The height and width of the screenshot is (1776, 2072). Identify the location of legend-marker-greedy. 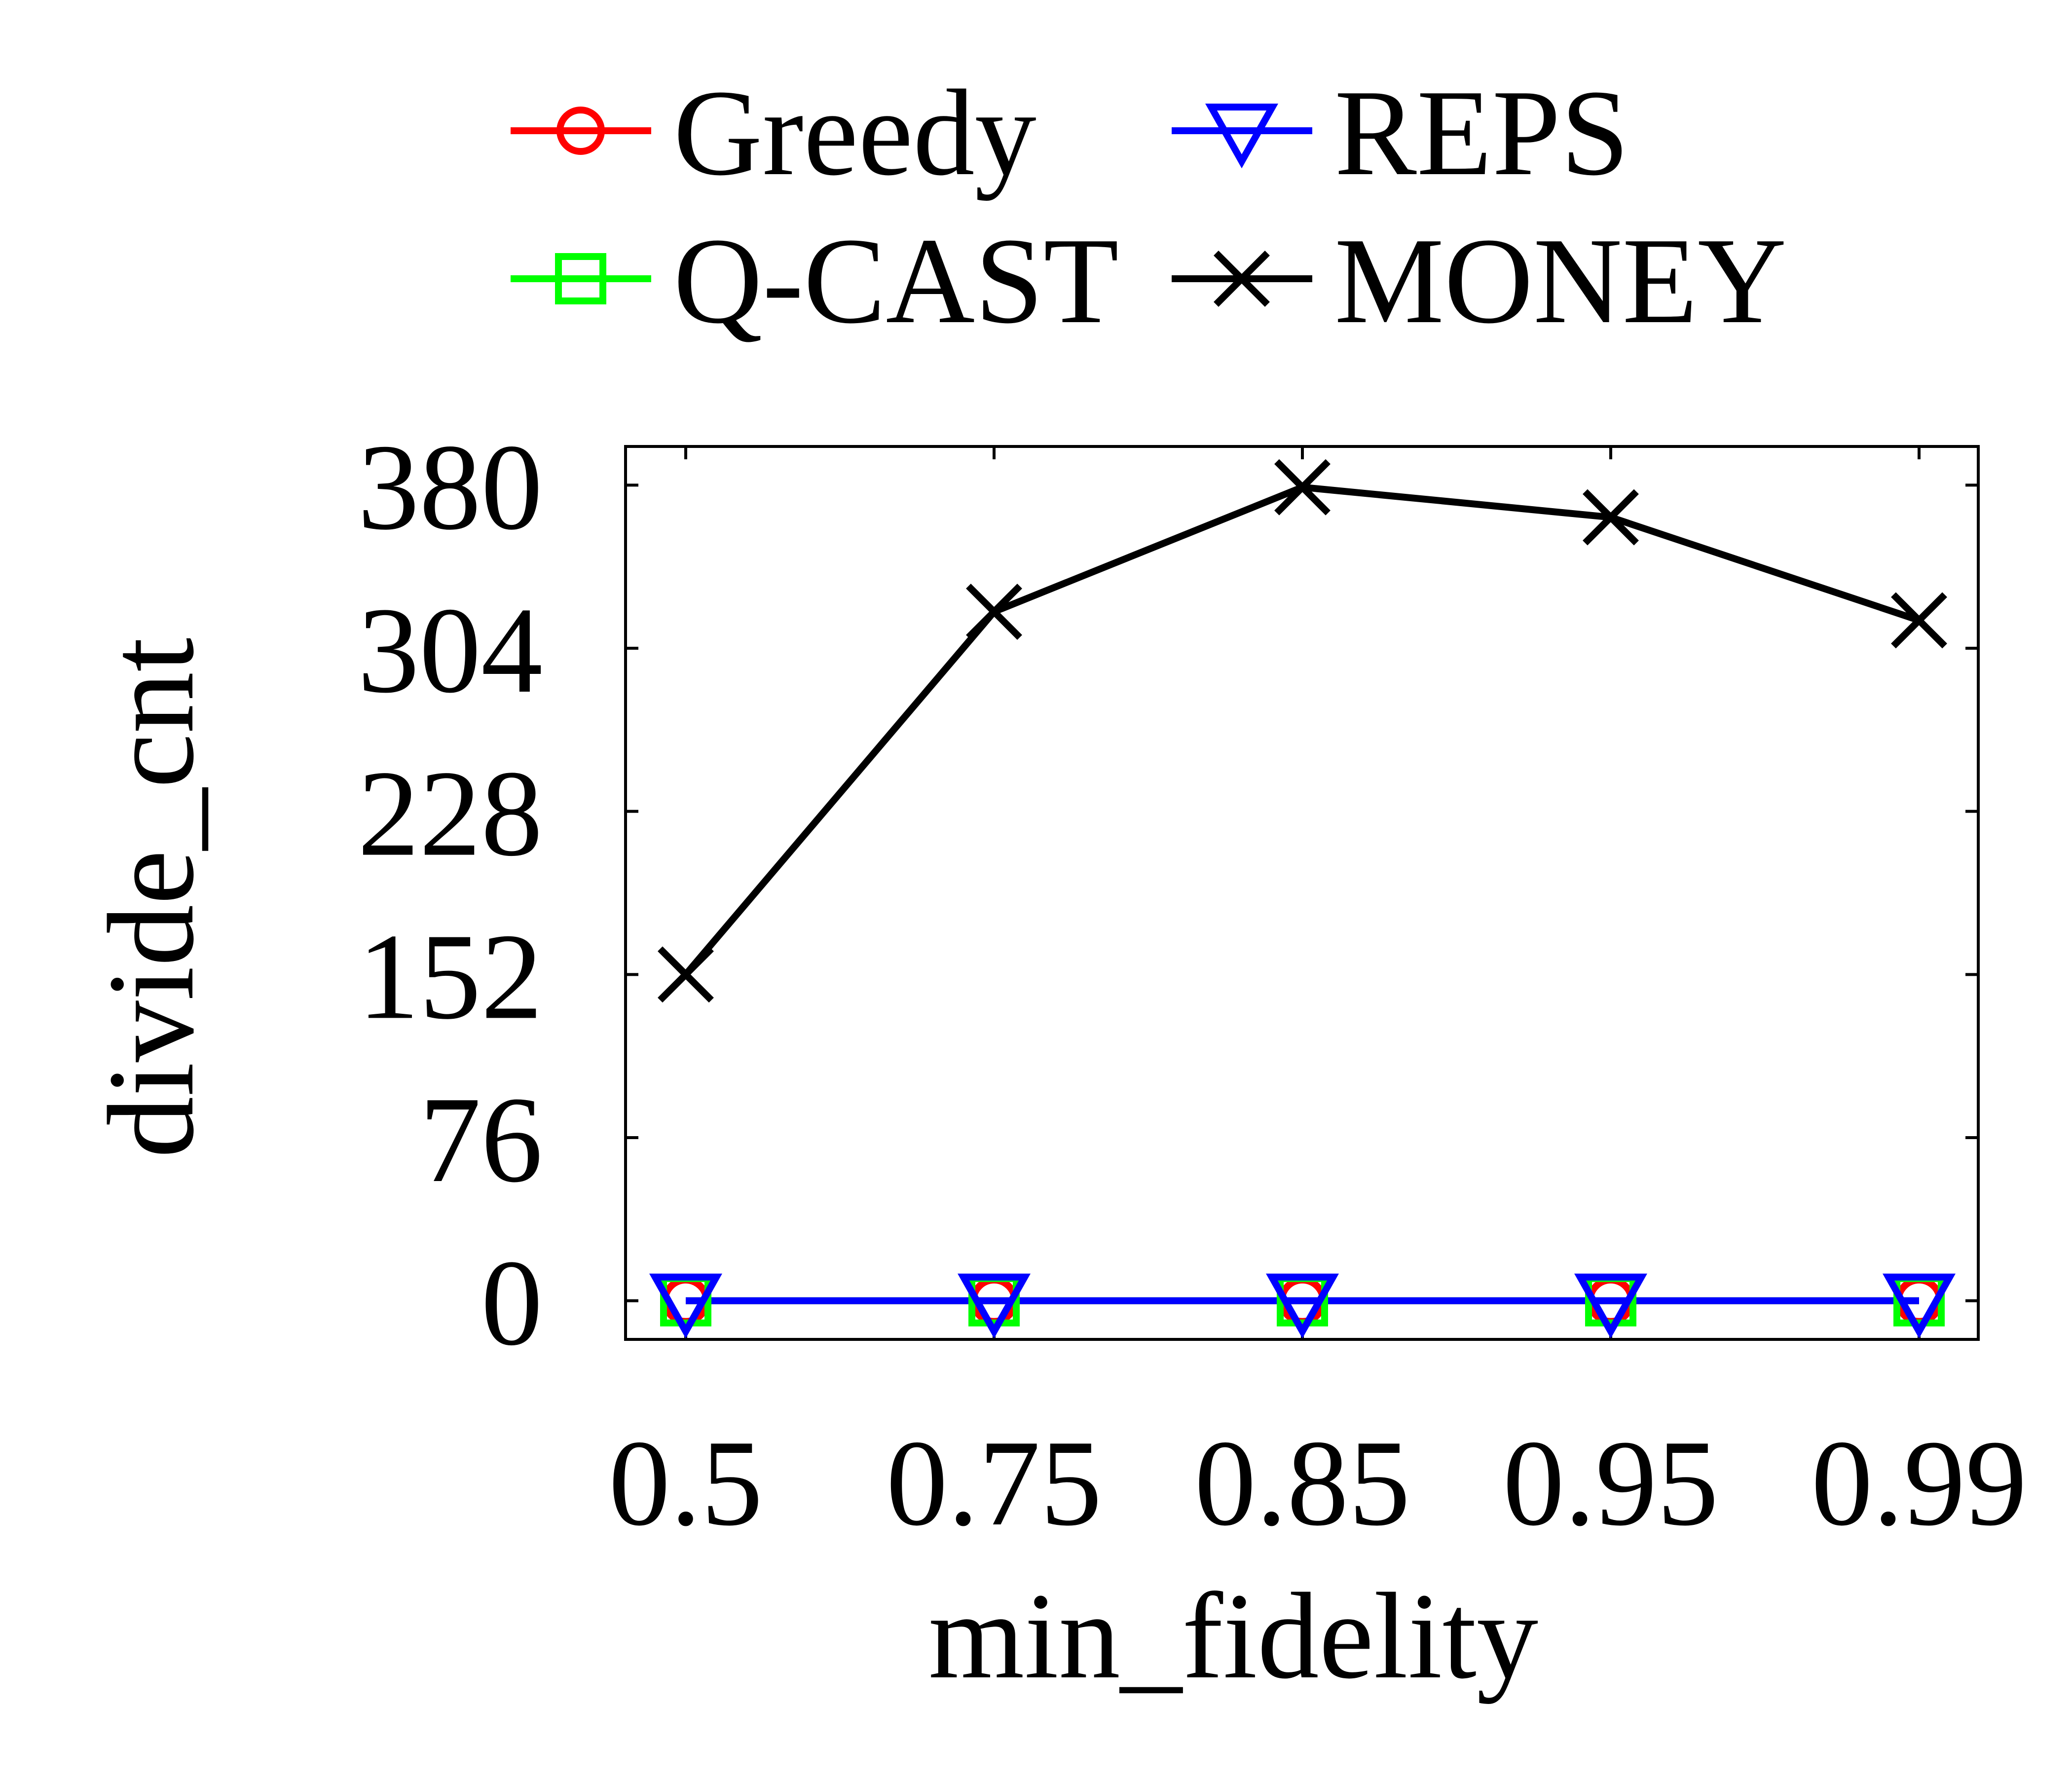
(581, 131).